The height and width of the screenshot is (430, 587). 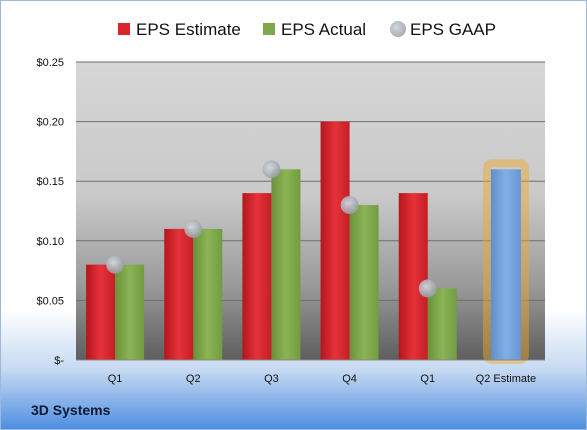 What do you see at coordinates (188, 29) in the screenshot?
I see `legend-label: EPS Estimate` at bounding box center [188, 29].